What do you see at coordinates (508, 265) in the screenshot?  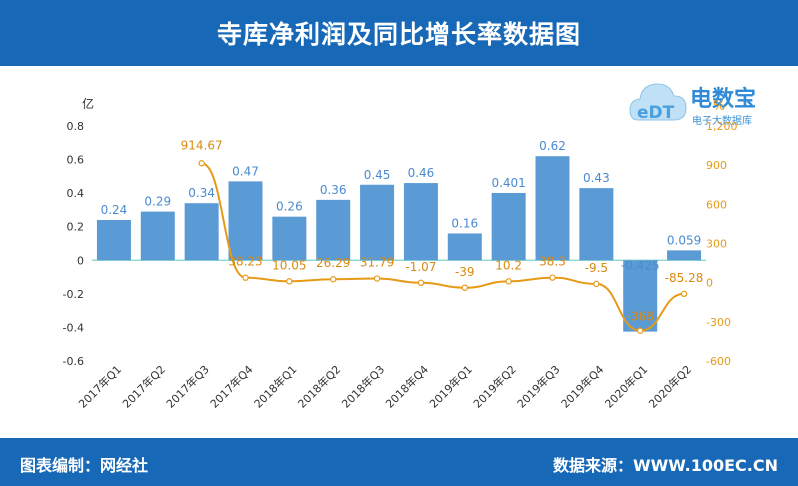 I see `line-value-label: 10.2` at bounding box center [508, 265].